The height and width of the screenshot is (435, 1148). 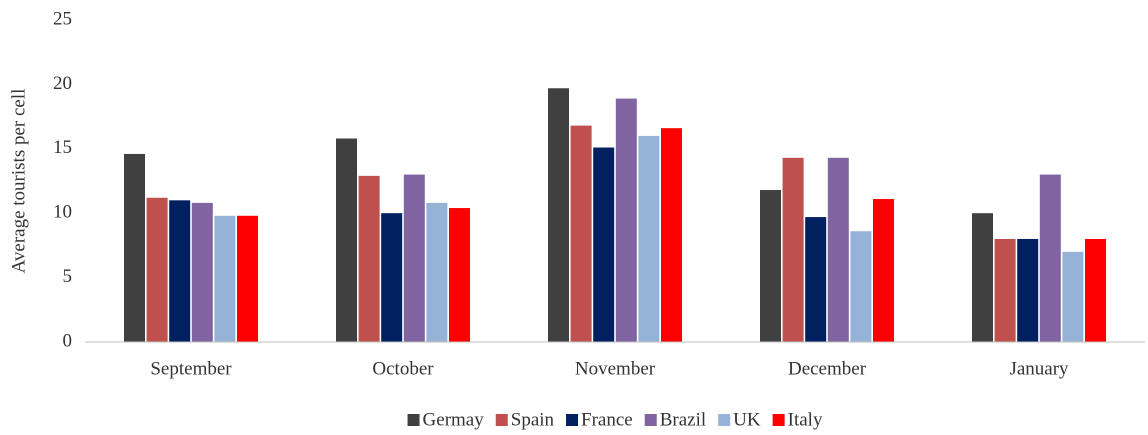 What do you see at coordinates (18, 181) in the screenshot?
I see `y-axis-label: Average tourists per cell` at bounding box center [18, 181].